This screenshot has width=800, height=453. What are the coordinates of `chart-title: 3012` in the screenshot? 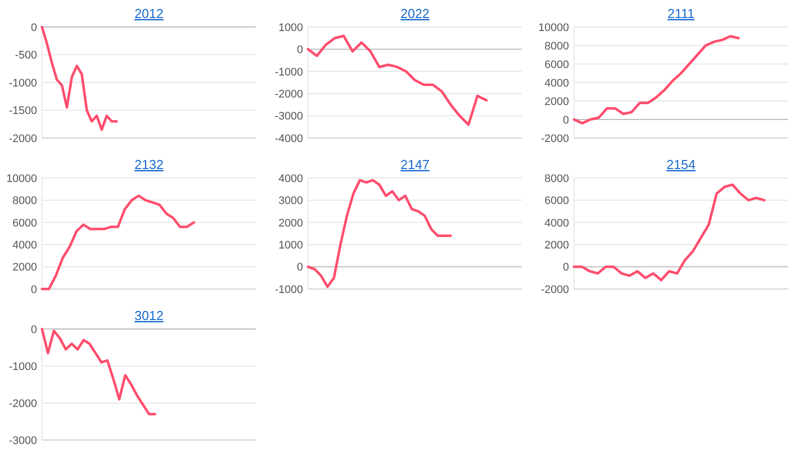 It's located at (149, 315).